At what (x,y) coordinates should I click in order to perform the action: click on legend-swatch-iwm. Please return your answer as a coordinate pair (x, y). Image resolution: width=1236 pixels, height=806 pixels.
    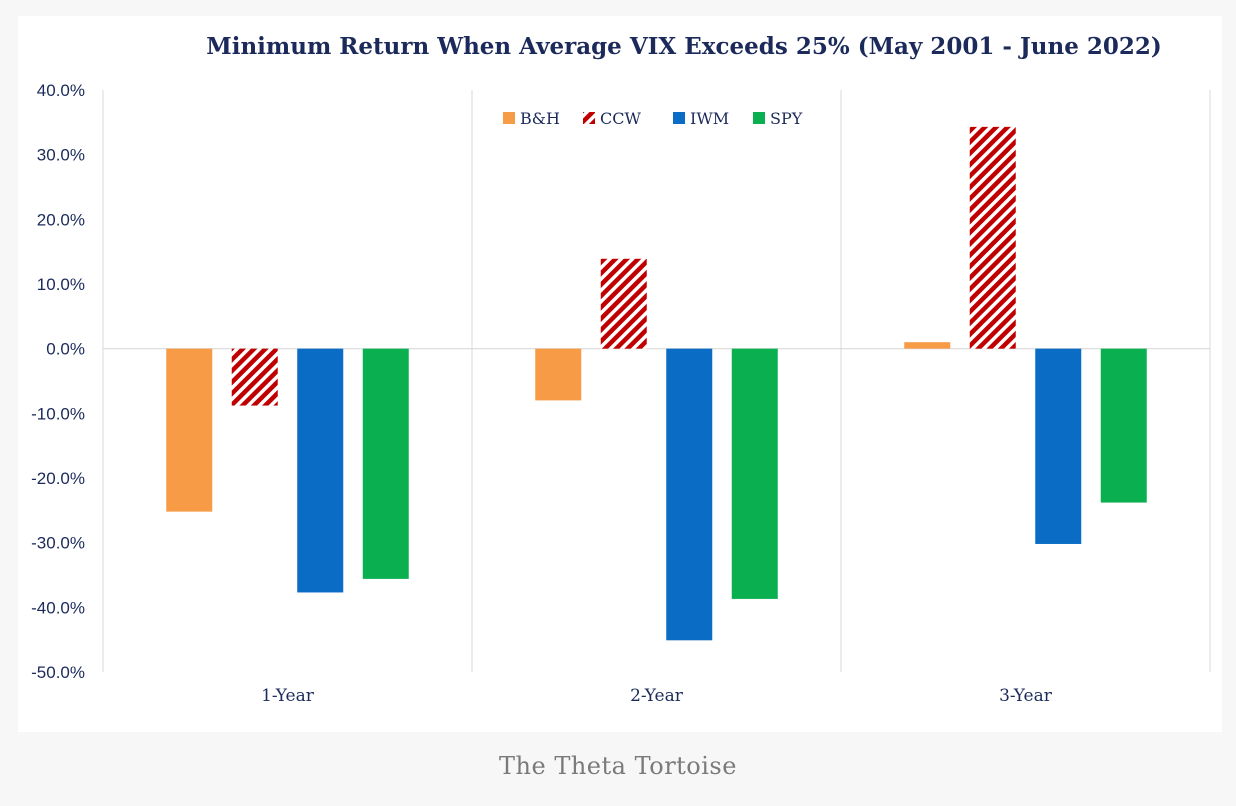
    Looking at the image, I should click on (679, 118).